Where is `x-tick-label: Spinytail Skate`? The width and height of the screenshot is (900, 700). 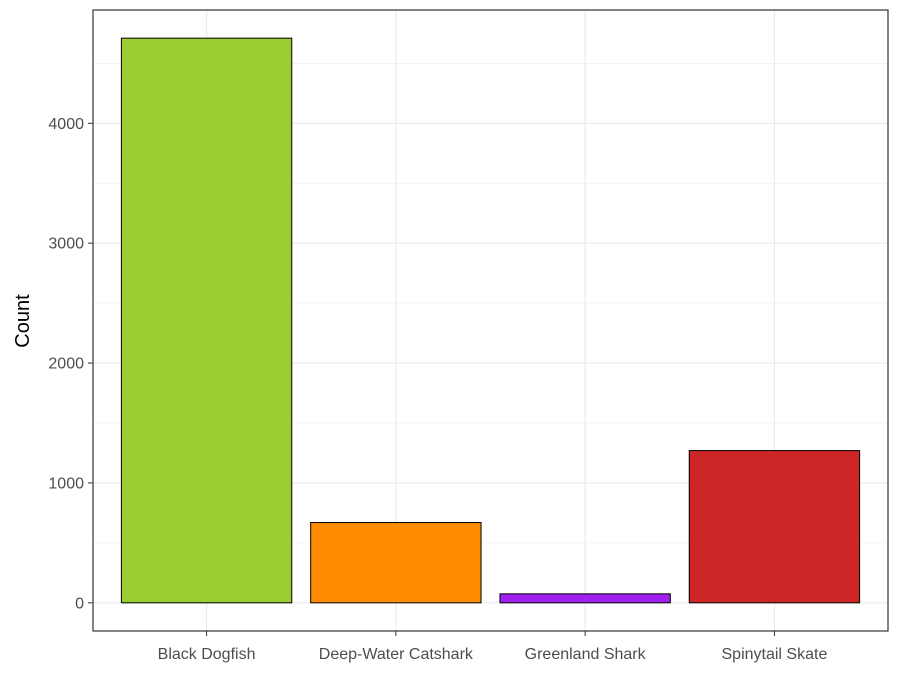
x-tick-label: Spinytail Skate is located at coordinates (775, 654).